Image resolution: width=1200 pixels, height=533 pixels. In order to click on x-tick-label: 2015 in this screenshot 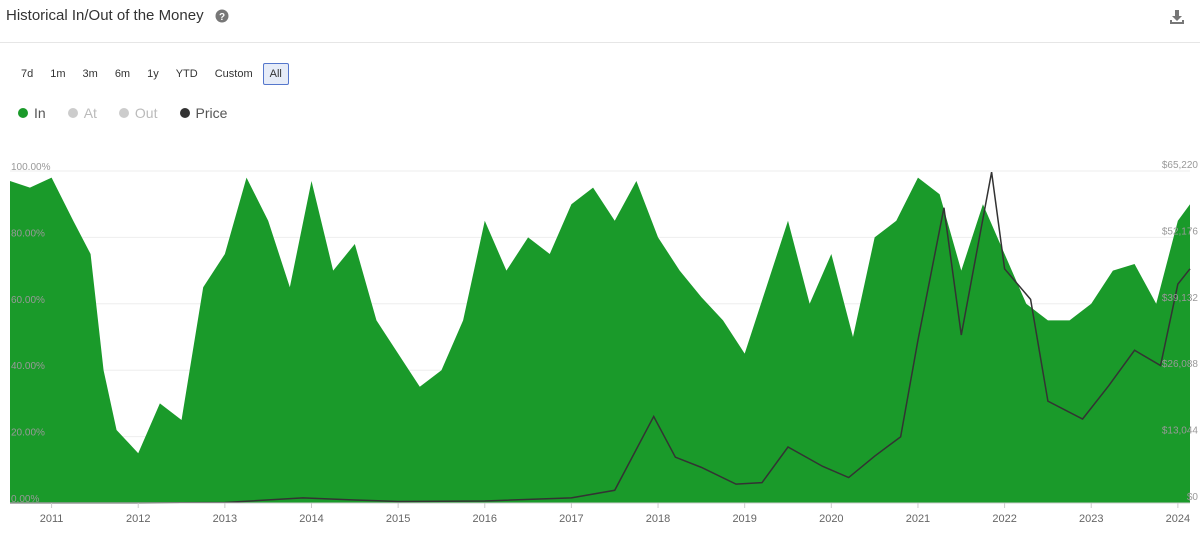, I will do `click(398, 519)`.